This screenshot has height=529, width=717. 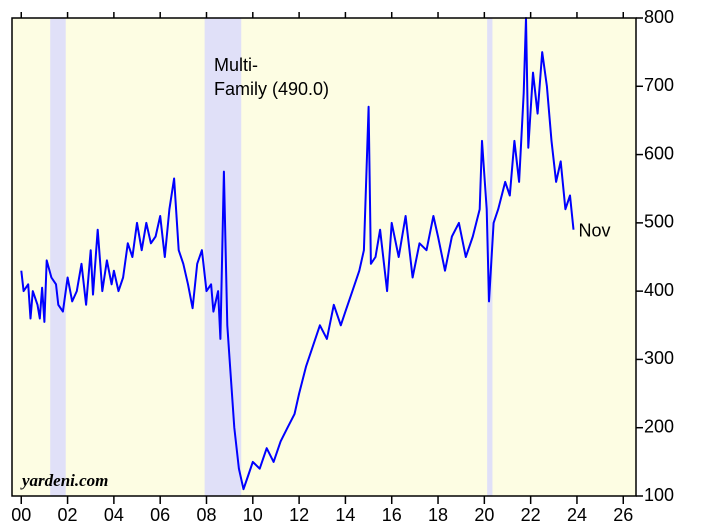 I want to click on end-label: Nov, so click(x=594, y=230).